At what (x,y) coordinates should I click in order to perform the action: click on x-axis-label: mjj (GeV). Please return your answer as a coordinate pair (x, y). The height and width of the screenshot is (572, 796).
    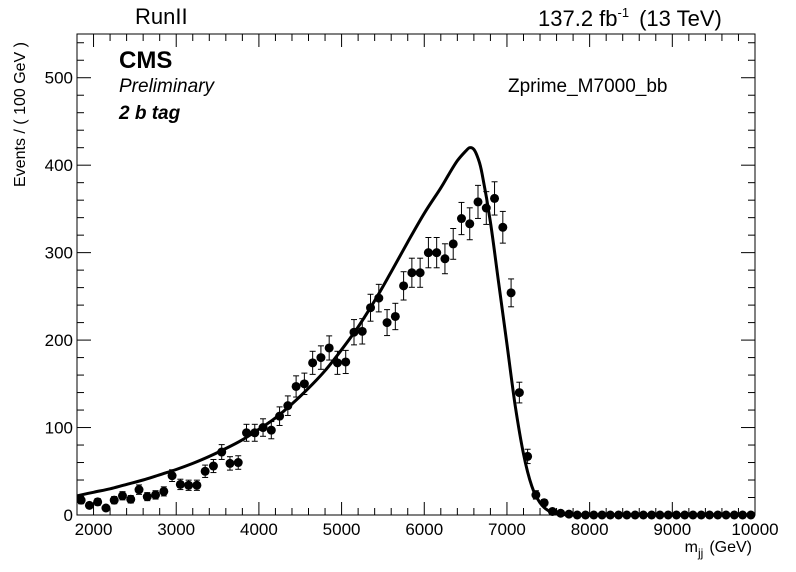
    Looking at the image, I should click on (718, 549).